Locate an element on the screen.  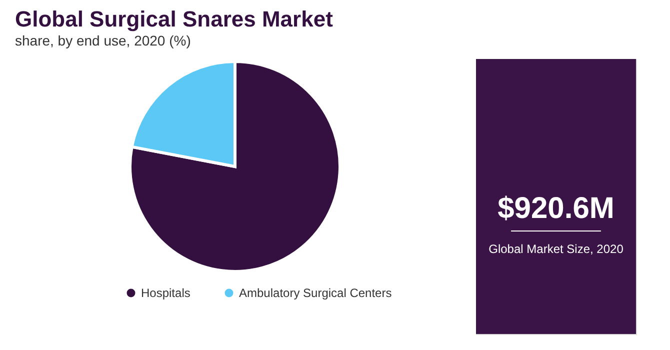
chart-title: Global Surgical Snares Market is located at coordinates (174, 19).